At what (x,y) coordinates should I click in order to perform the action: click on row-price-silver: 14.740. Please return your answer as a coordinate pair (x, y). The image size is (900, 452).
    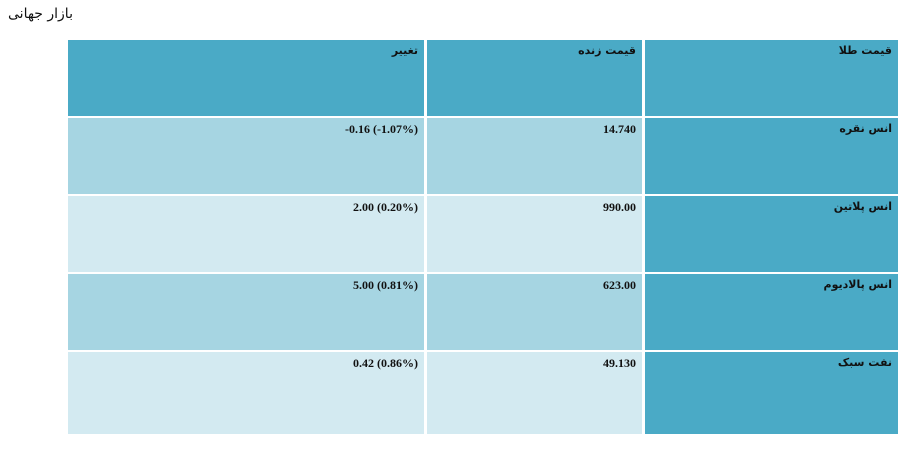
    Looking at the image, I should click on (534, 156).